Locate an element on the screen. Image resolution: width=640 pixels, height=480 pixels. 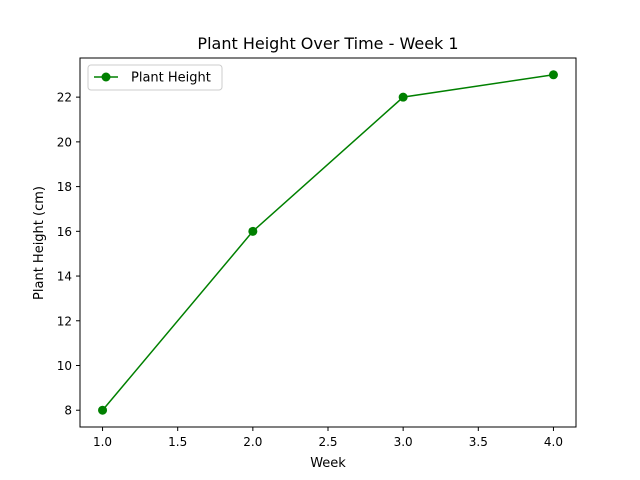
y-tick-label: 10 is located at coordinates (64, 366).